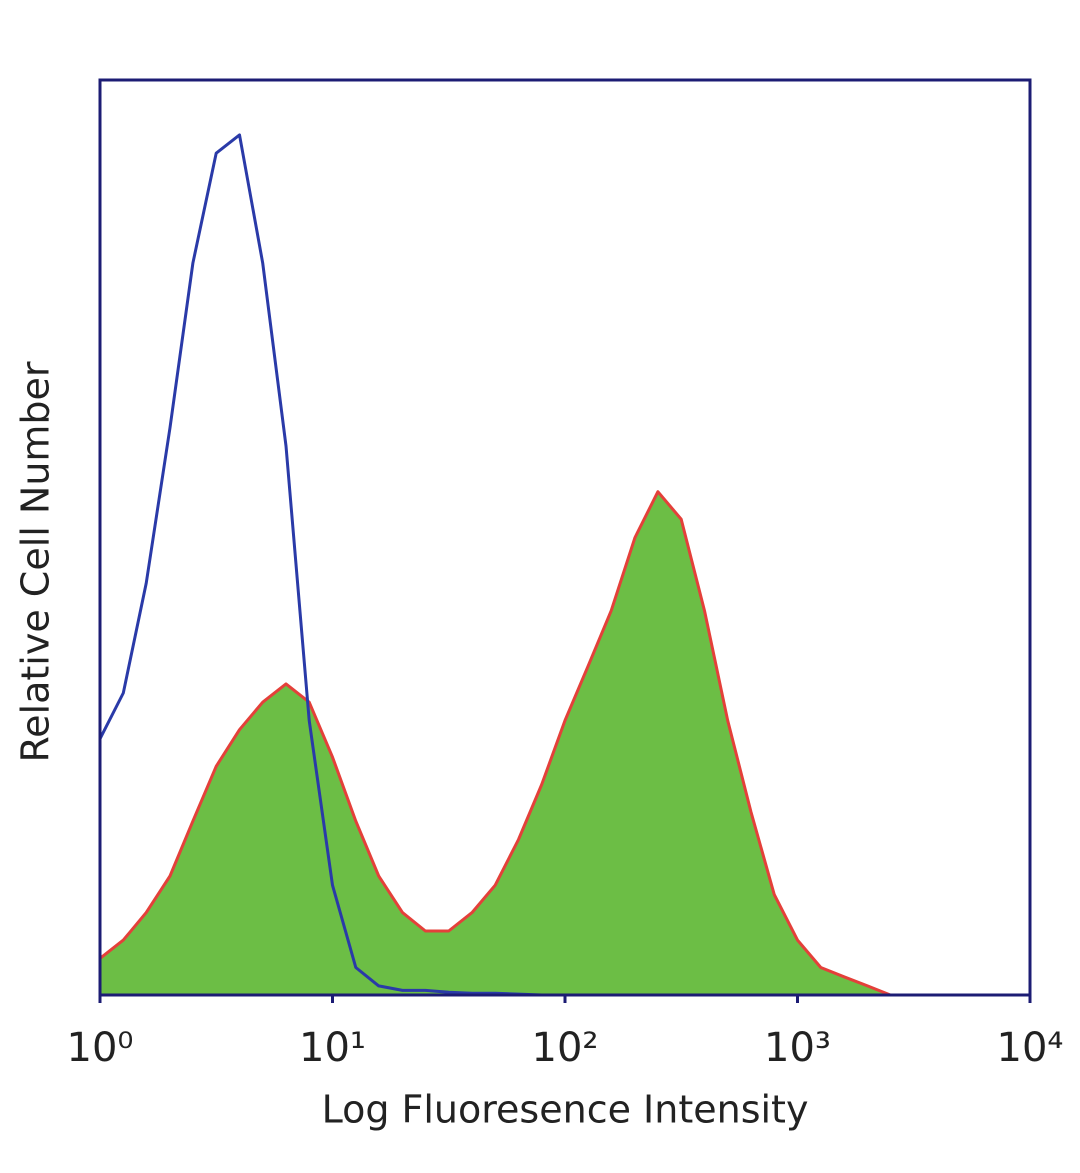 This screenshot has height=1173, width=1080. Describe the element at coordinates (565, 1048) in the screenshot. I see `x-tick-label: 10²` at that location.